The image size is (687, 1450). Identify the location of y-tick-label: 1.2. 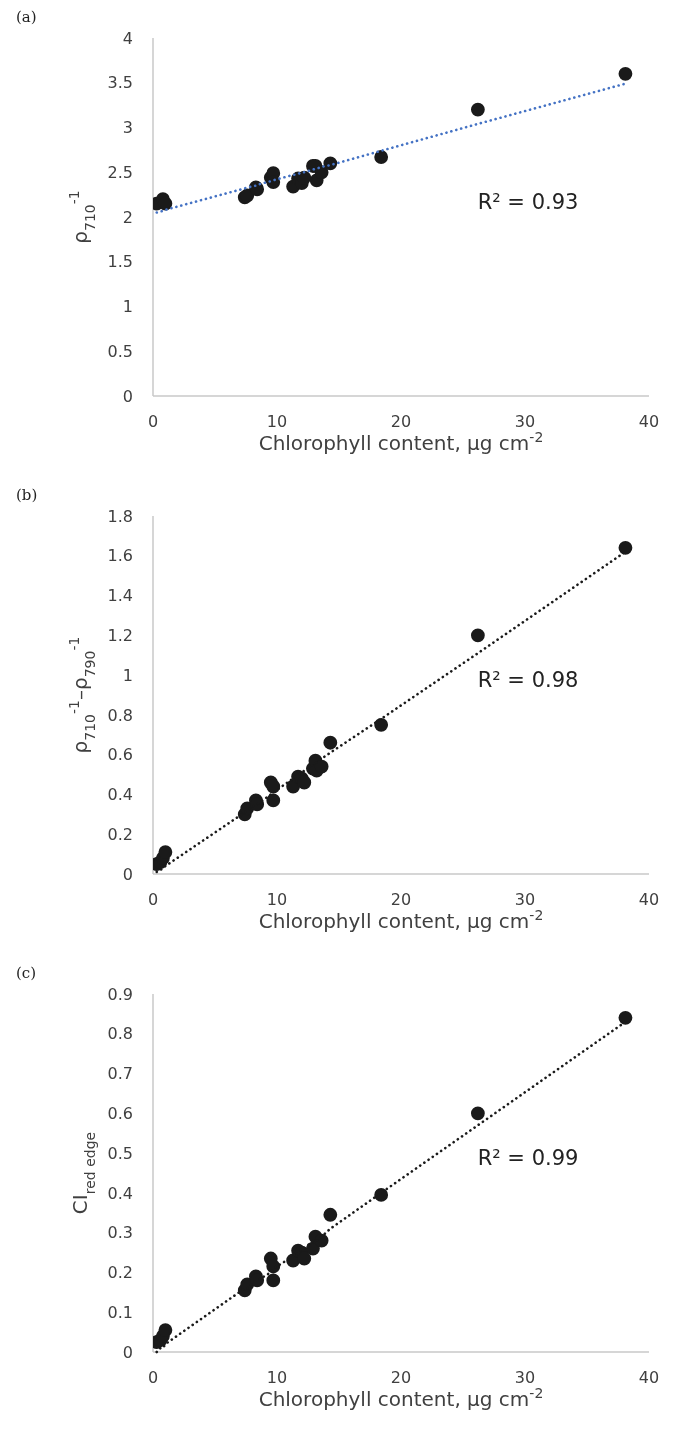
(120, 636).